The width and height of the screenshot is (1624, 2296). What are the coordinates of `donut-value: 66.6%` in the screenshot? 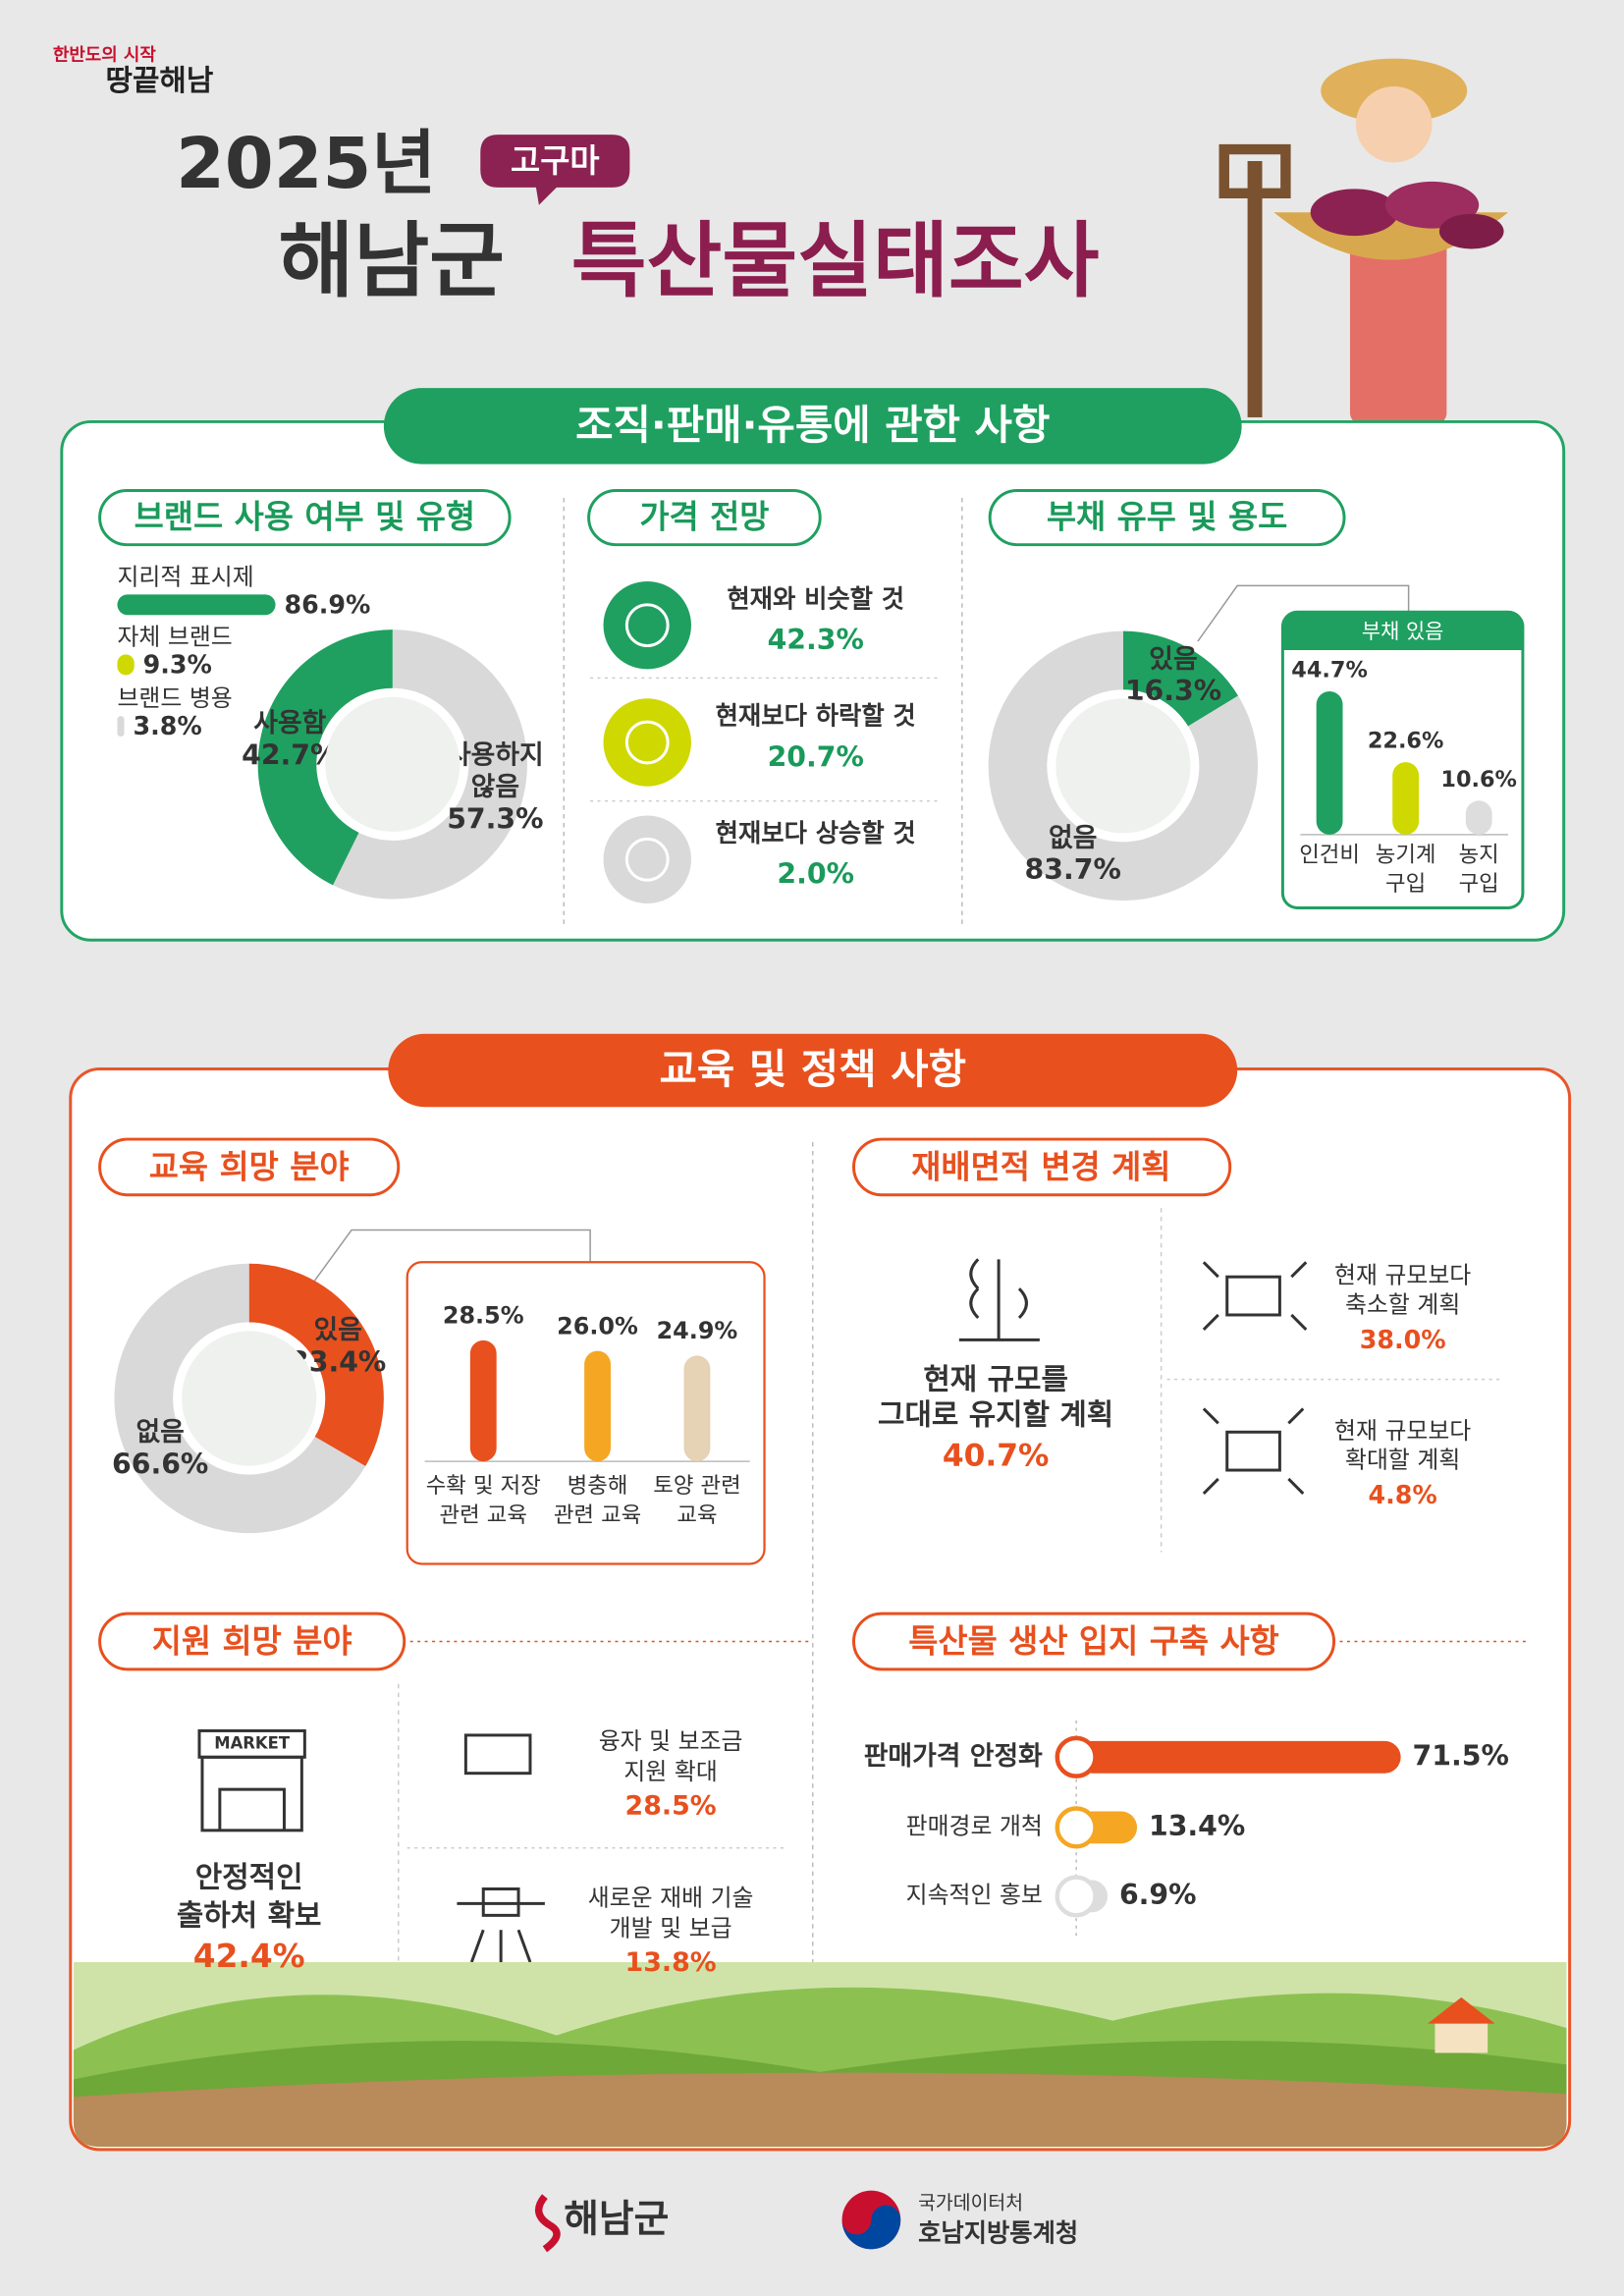 It's located at (160, 1464).